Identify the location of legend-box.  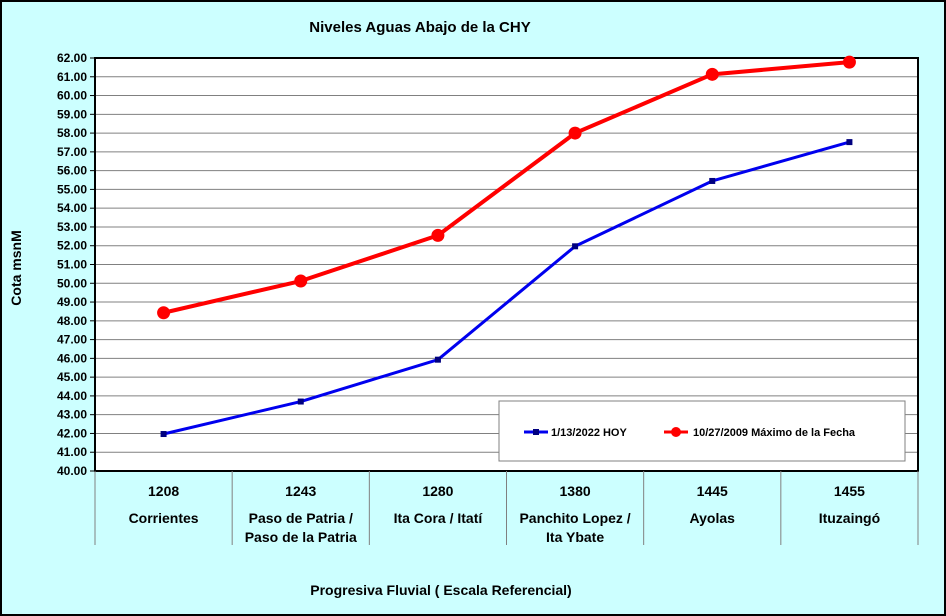
(702, 431).